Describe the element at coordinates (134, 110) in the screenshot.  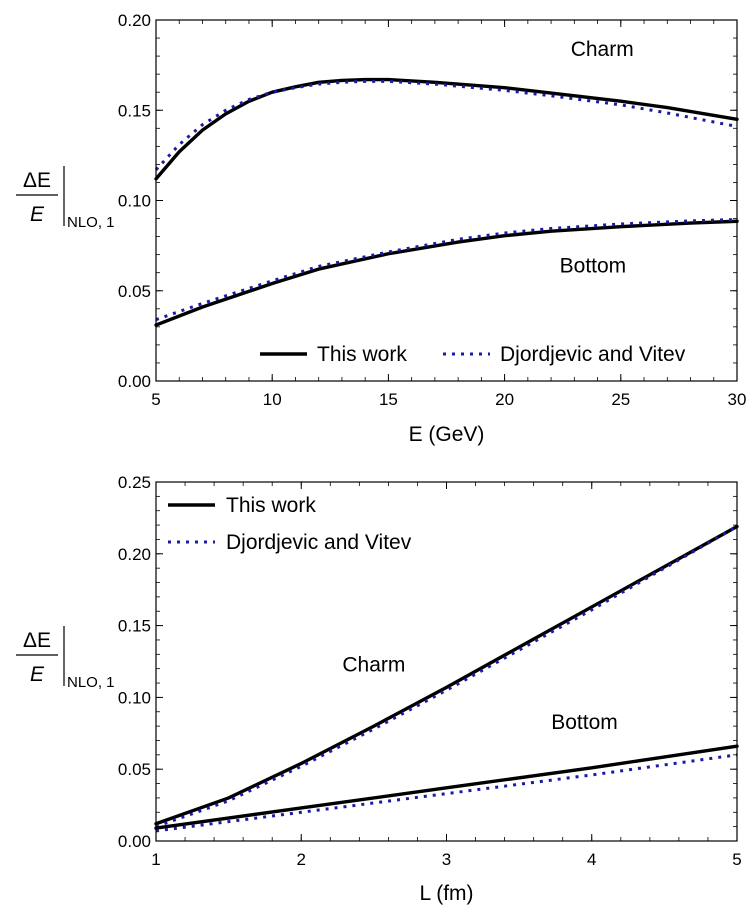
I see `chart-1-y-tick-label: 0.15` at that location.